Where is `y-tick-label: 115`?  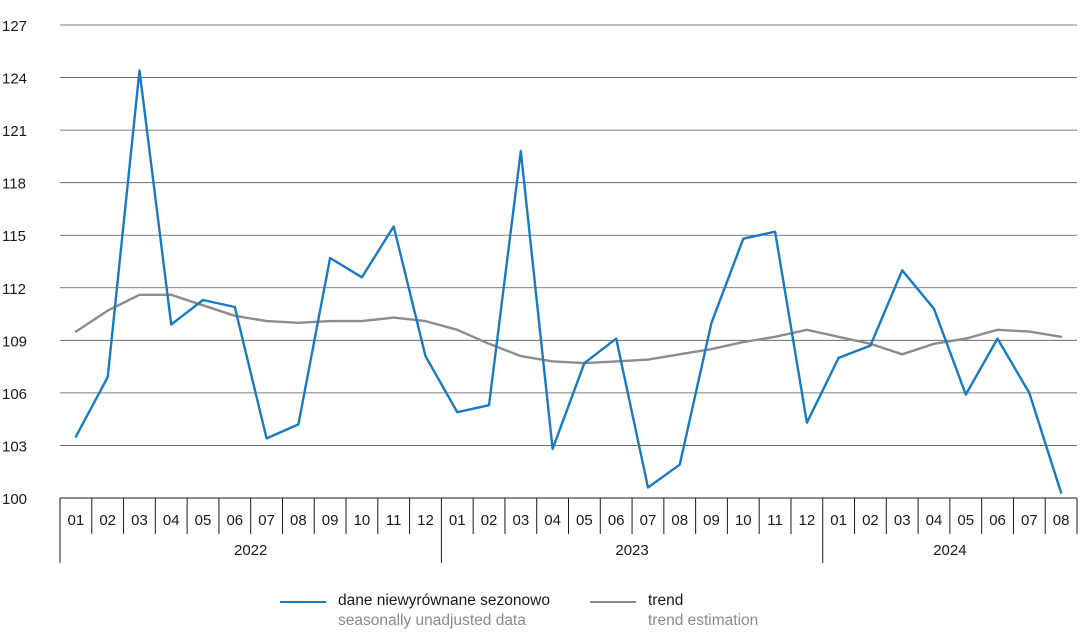
y-tick-label: 115 is located at coordinates (14, 236).